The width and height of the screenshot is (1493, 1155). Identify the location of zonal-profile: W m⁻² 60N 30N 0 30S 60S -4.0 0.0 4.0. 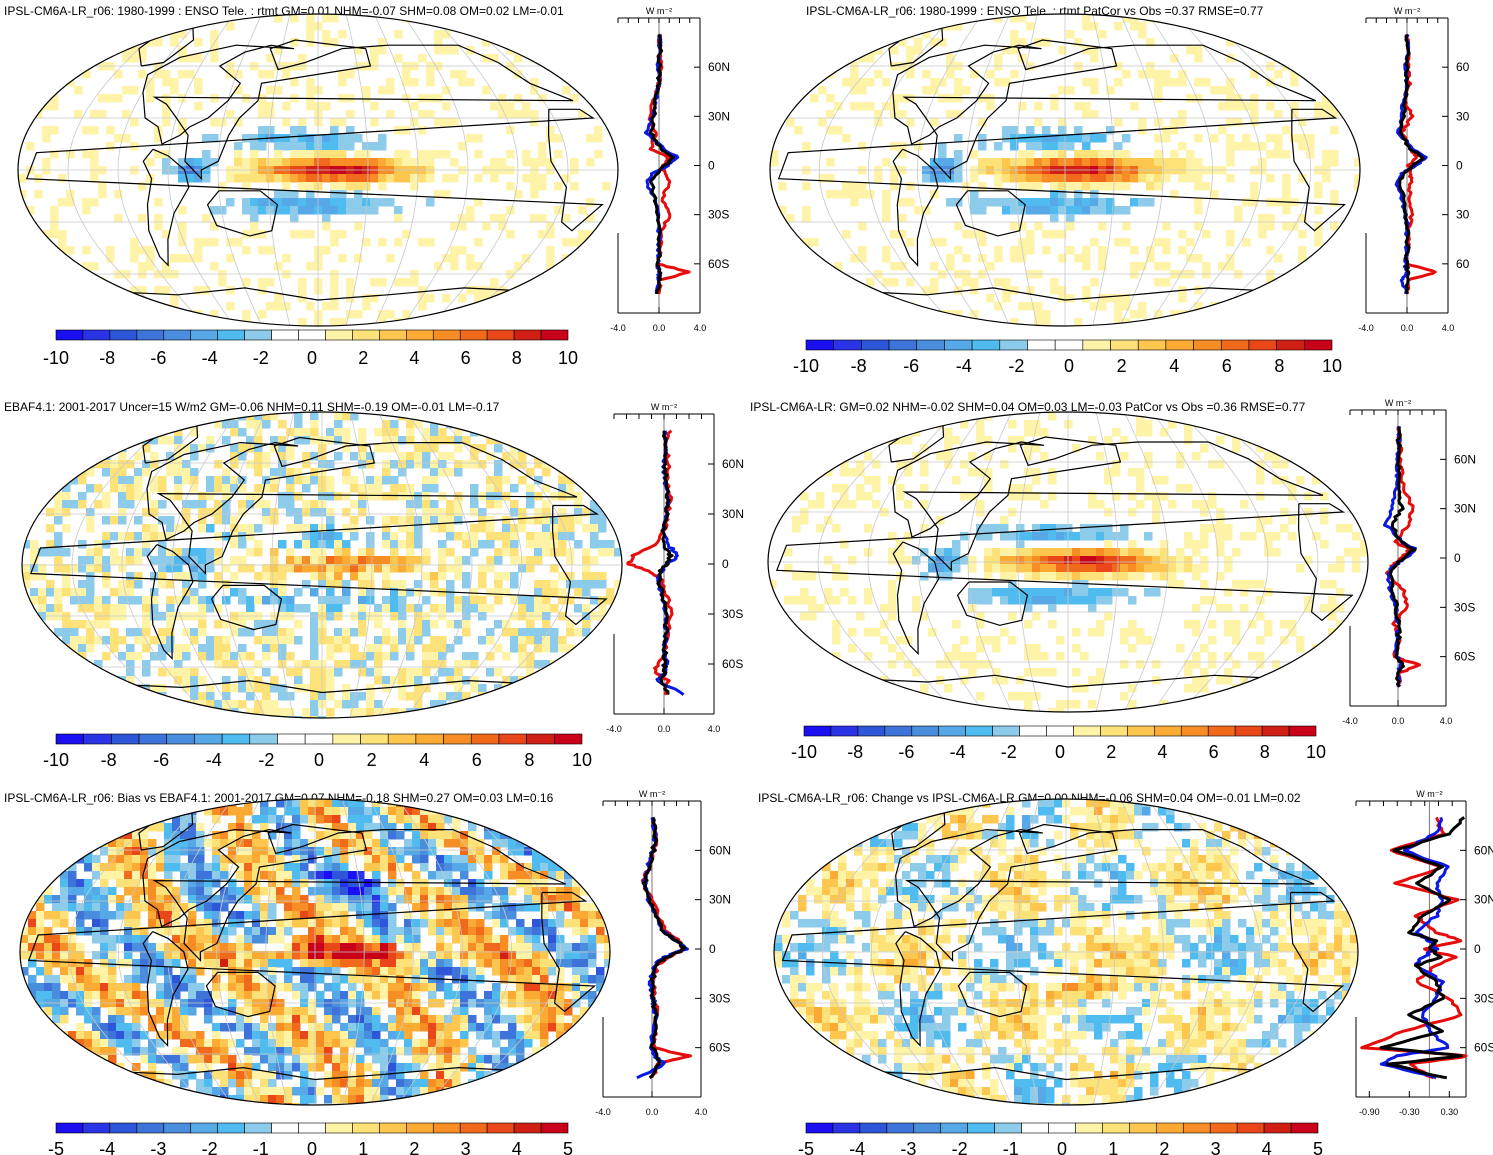
(663, 953).